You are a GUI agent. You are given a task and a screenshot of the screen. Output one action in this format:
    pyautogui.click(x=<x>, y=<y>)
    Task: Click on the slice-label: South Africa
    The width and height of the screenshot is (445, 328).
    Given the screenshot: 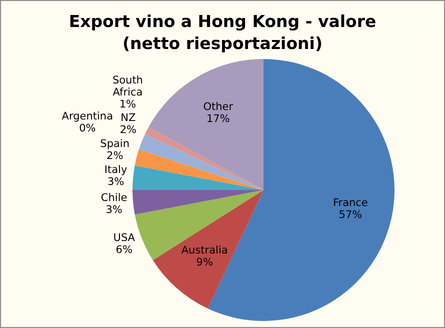 What is the action you would take?
    pyautogui.click(x=127, y=86)
    